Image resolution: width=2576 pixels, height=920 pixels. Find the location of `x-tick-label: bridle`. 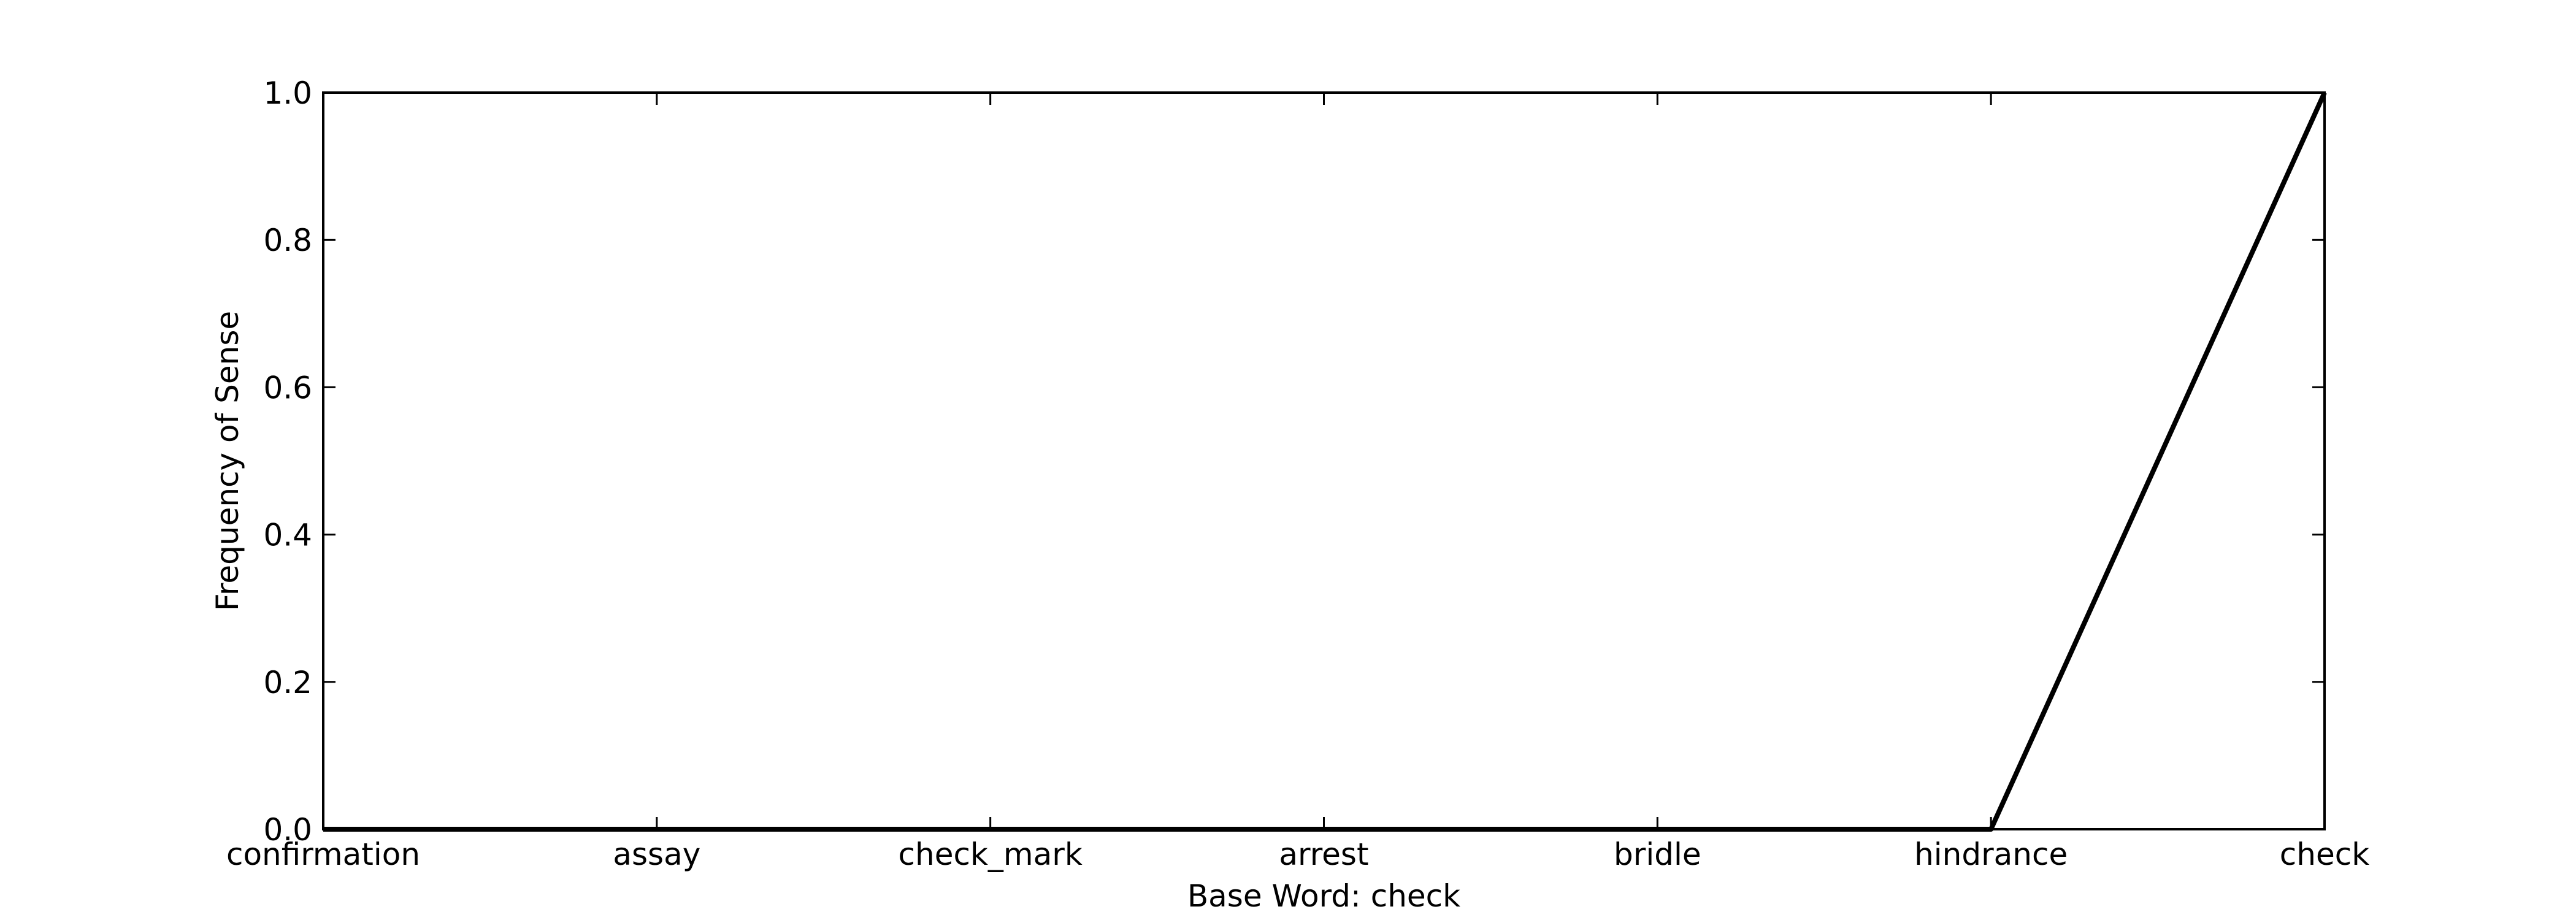

x-tick-label: bridle is located at coordinates (1657, 854).